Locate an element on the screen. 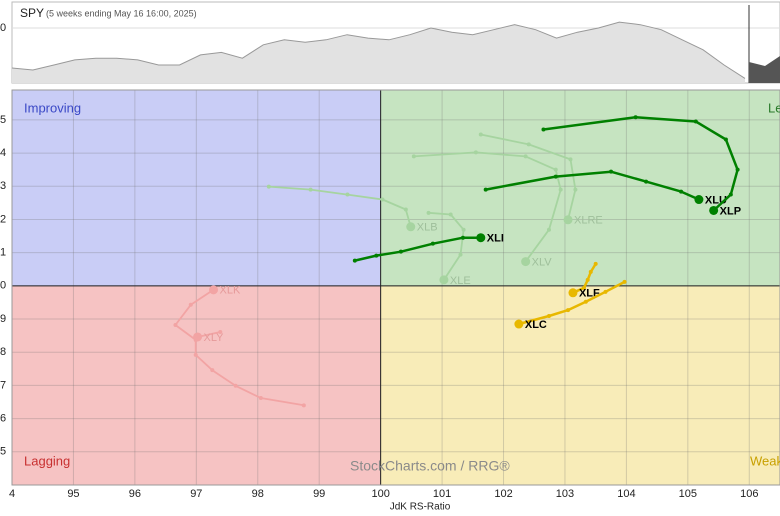  watermark: StockCharts.com / RRG® is located at coordinates (430, 466).